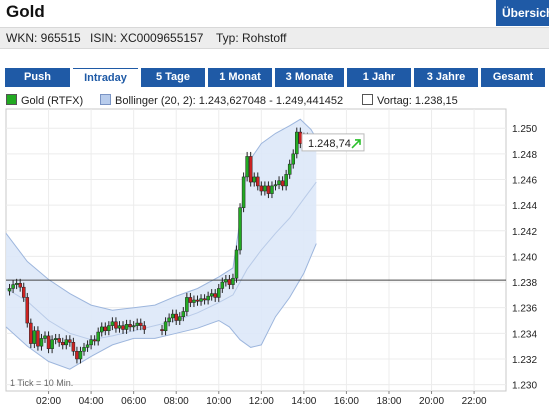 The image size is (549, 409). I want to click on tick-note: 1 Tick = 10 Min., so click(41, 383).